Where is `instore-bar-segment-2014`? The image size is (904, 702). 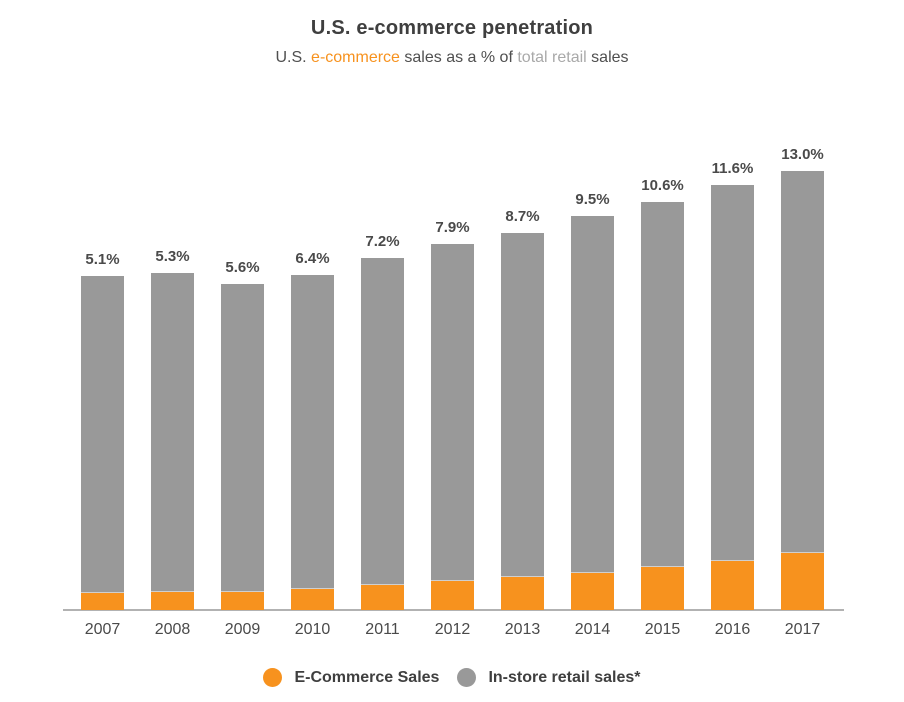
instore-bar-segment-2014 is located at coordinates (592, 394).